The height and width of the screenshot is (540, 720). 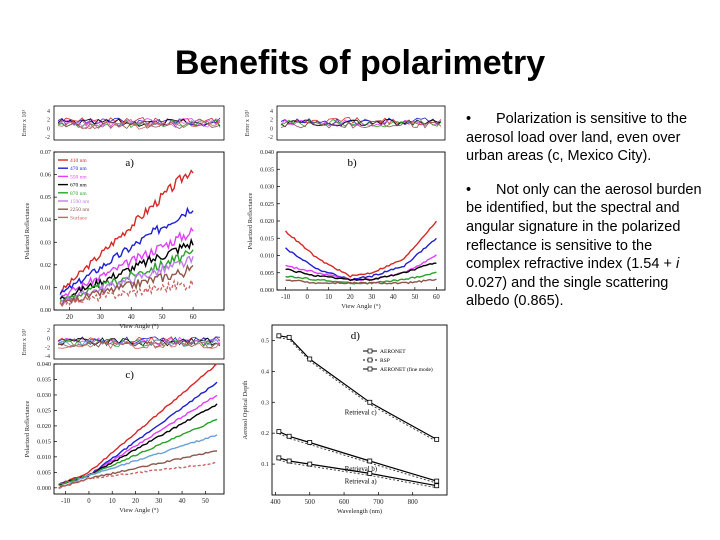 What do you see at coordinates (378, 502) in the screenshot?
I see `x-tick-label: 700` at bounding box center [378, 502].